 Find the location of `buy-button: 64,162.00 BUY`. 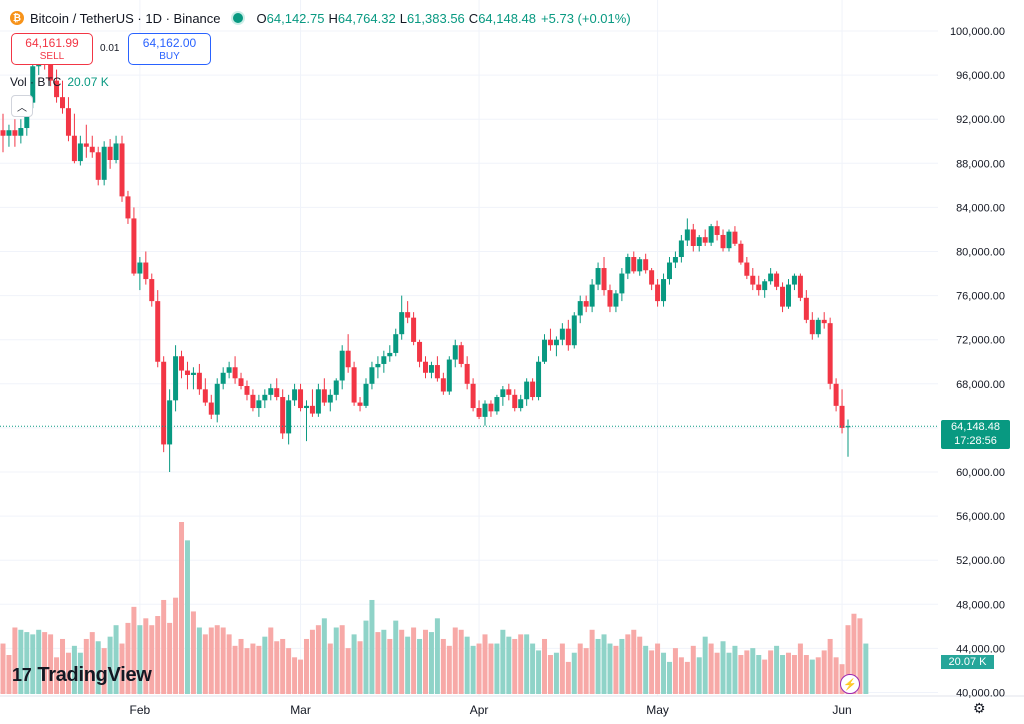

buy-button: 64,162.00 BUY is located at coordinates (169, 49).